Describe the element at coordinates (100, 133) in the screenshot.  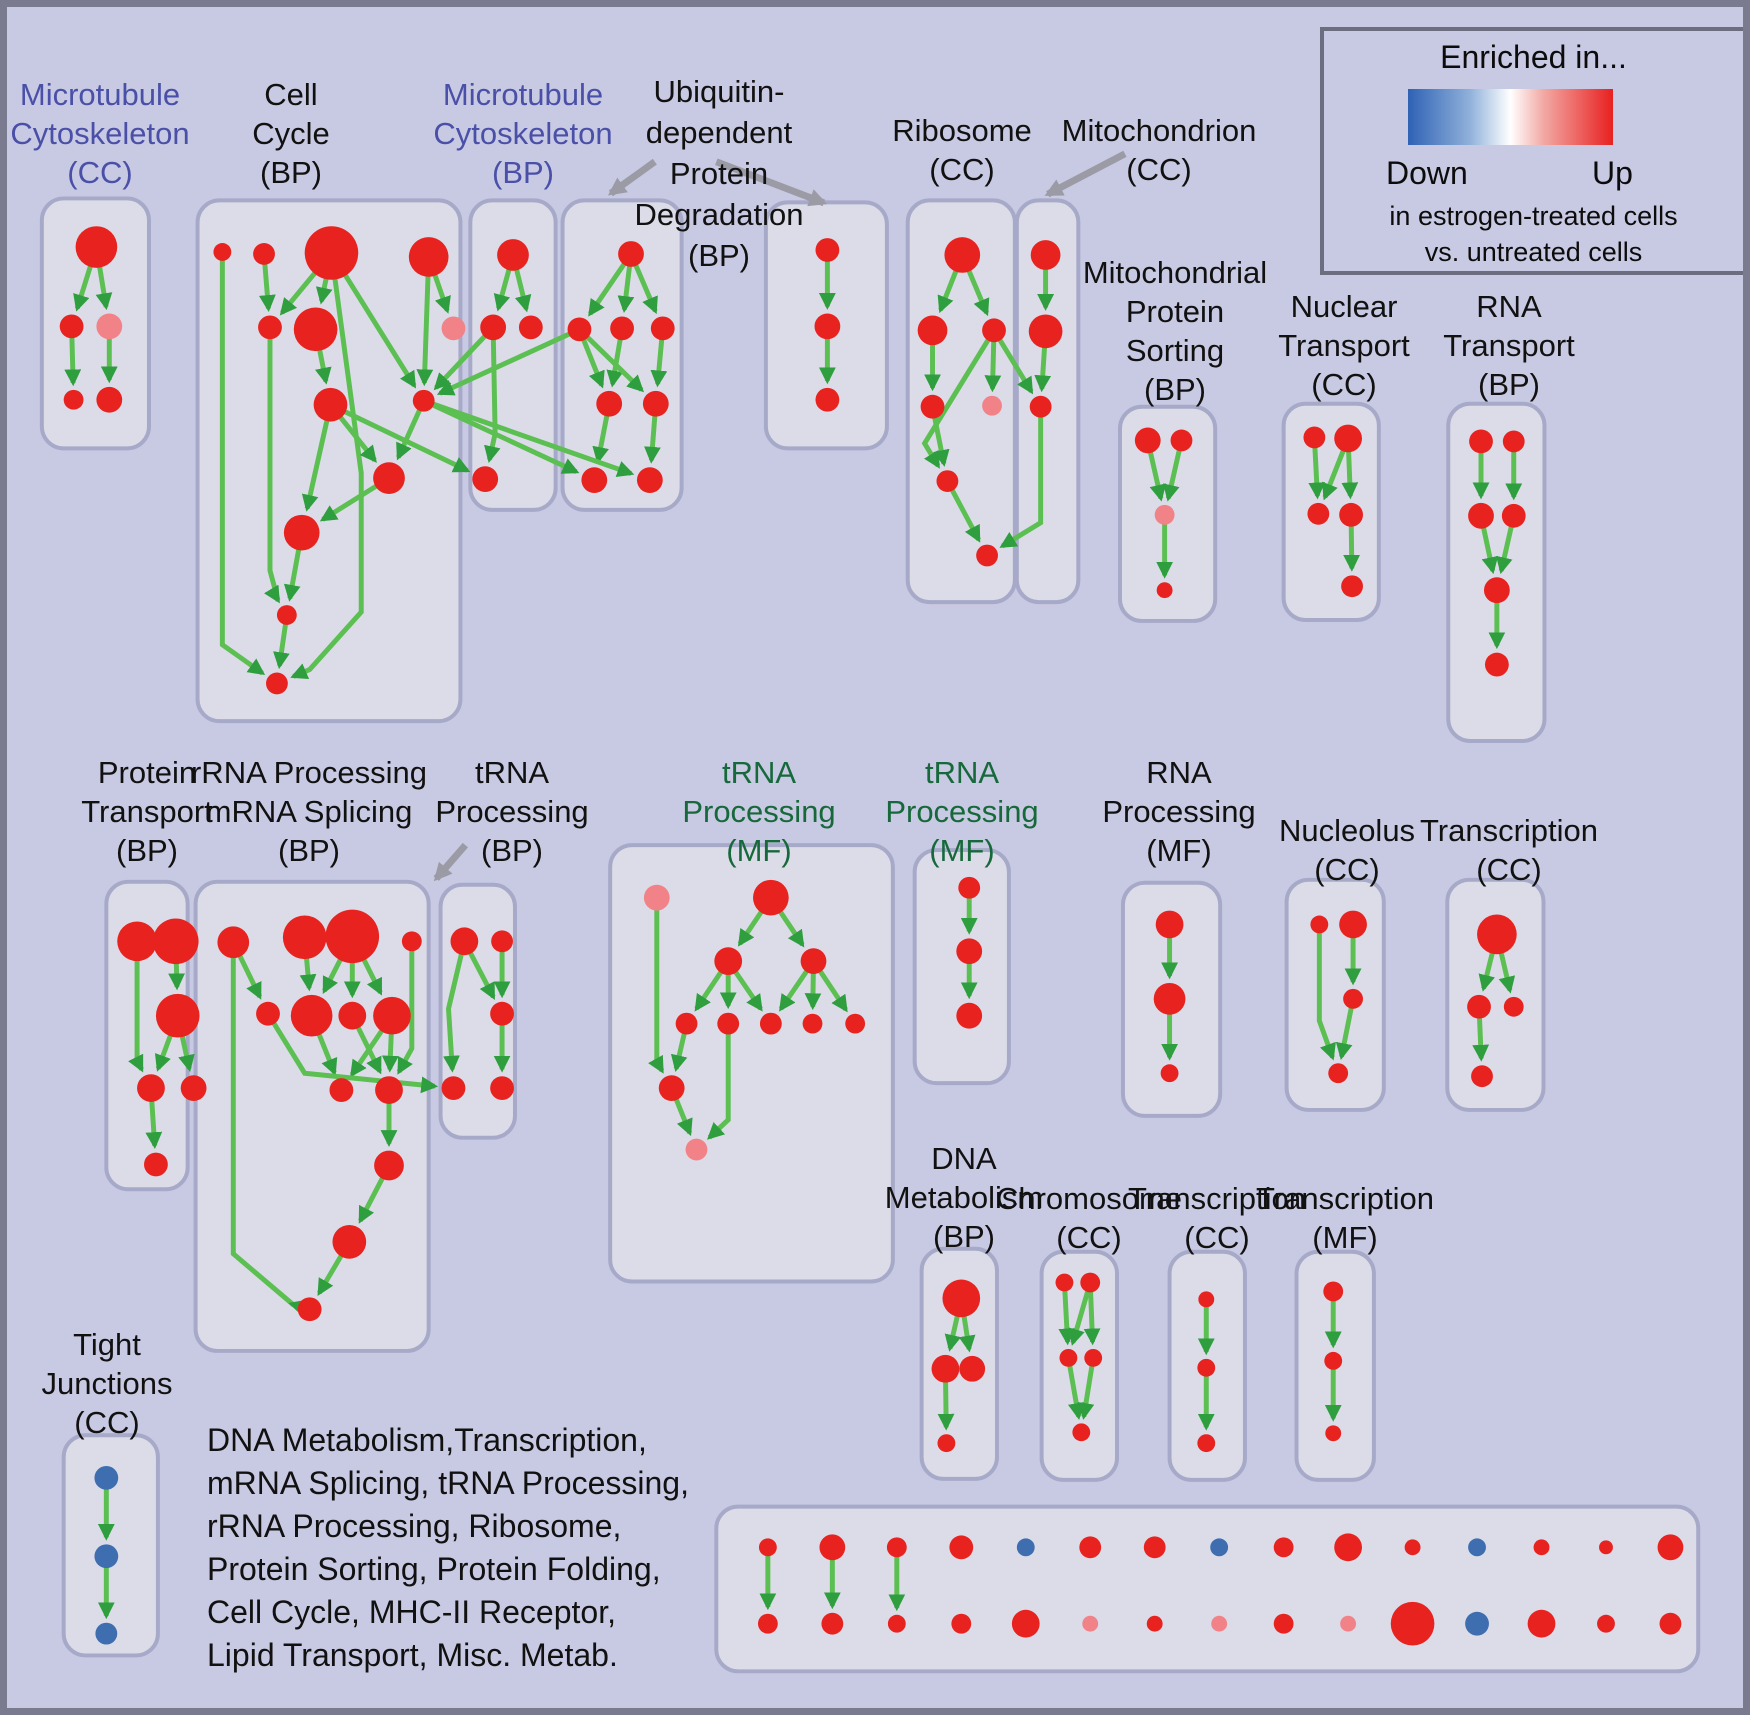
I see `label-microtubule-cc: Microtubule Cytoskeleton (CC)` at that location.